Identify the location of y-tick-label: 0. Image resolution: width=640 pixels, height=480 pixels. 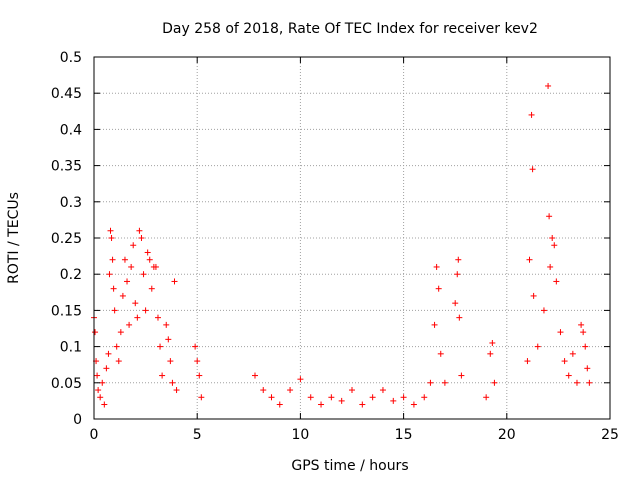
(77, 420).